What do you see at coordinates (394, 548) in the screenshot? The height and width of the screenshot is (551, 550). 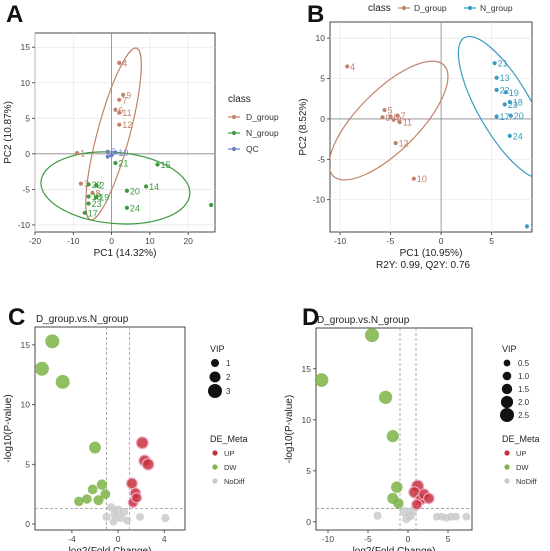 I see `x-axis-label: log2(Fold Change)` at bounding box center [394, 548].